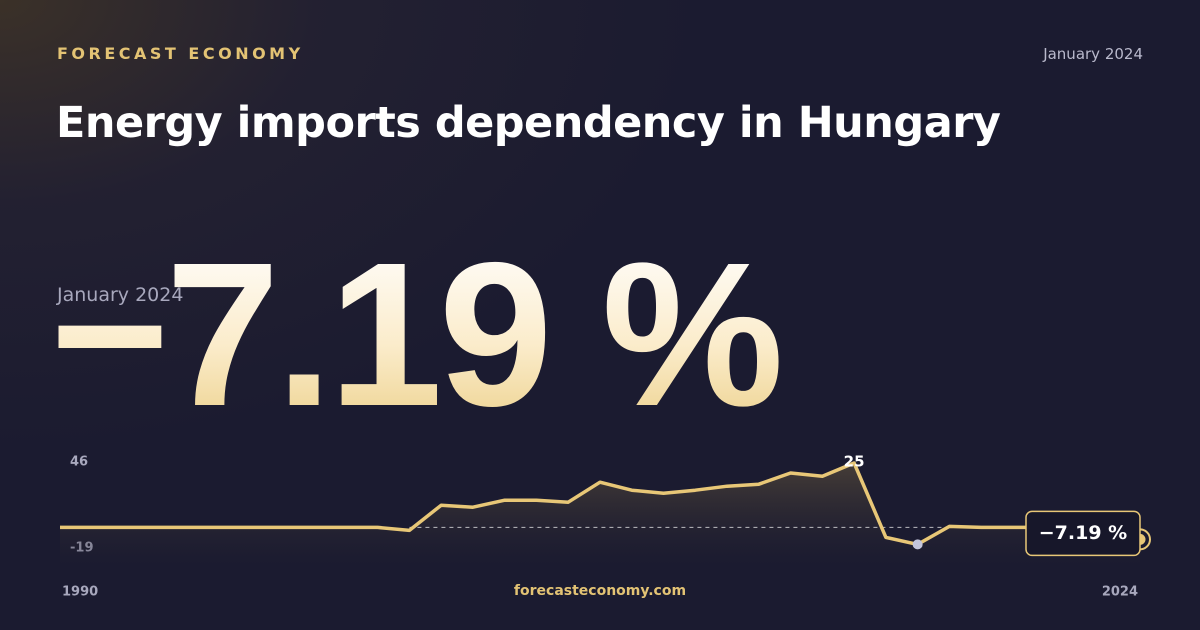 Image resolution: width=1200 pixels, height=630 pixels. I want to click on site-link: forecasteconomy.com, so click(600, 591).